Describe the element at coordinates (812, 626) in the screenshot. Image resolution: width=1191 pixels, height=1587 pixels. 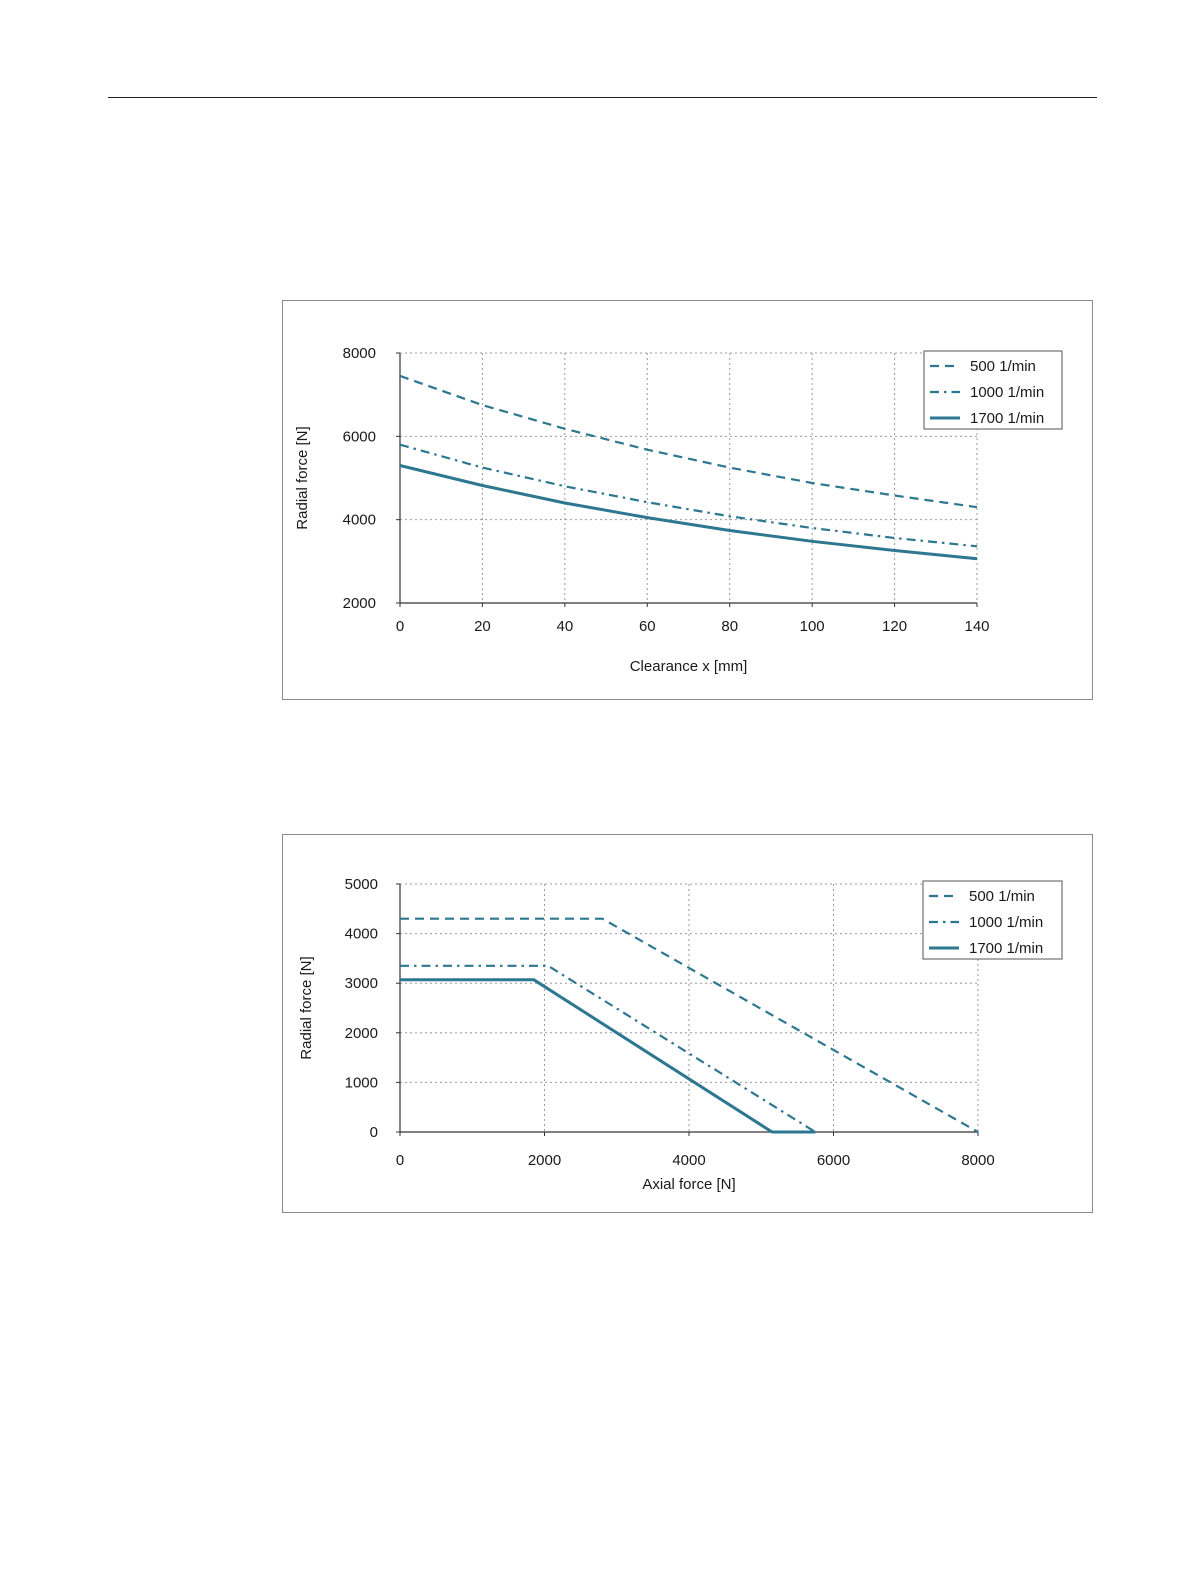
I see `x-tick-label: 100` at that location.